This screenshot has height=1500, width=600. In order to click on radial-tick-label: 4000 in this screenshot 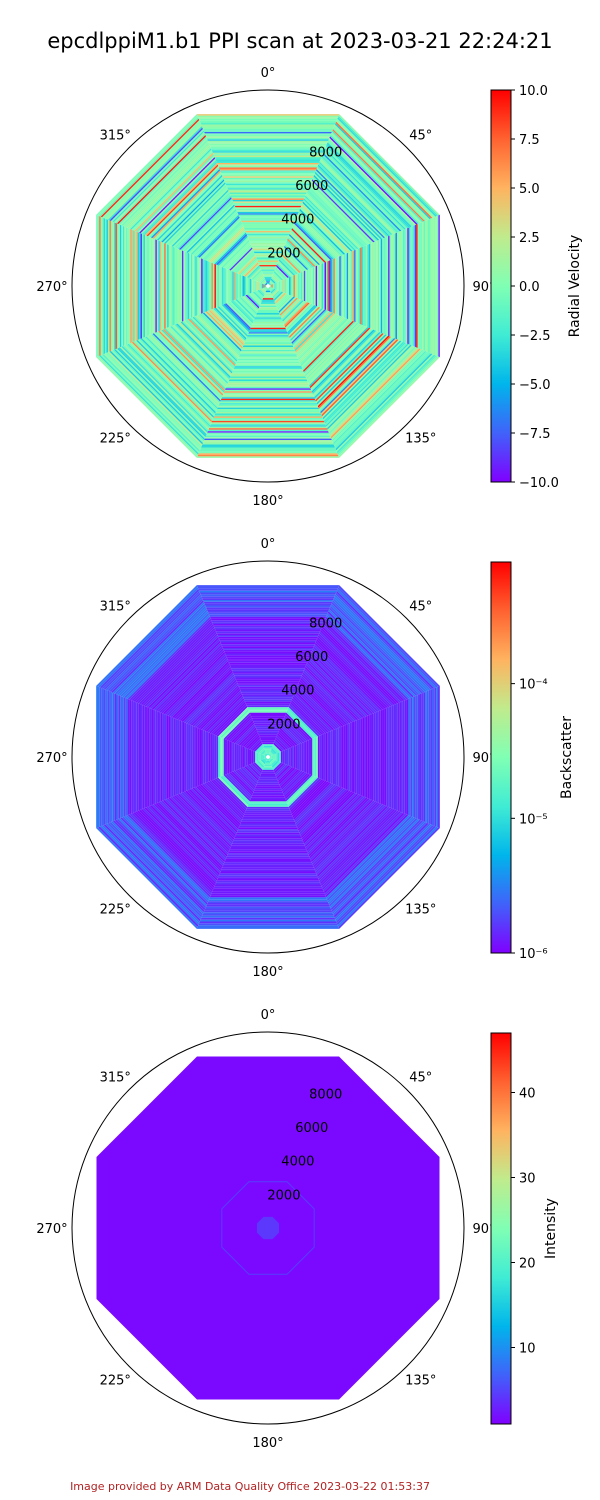, I will do `click(297, 691)`.